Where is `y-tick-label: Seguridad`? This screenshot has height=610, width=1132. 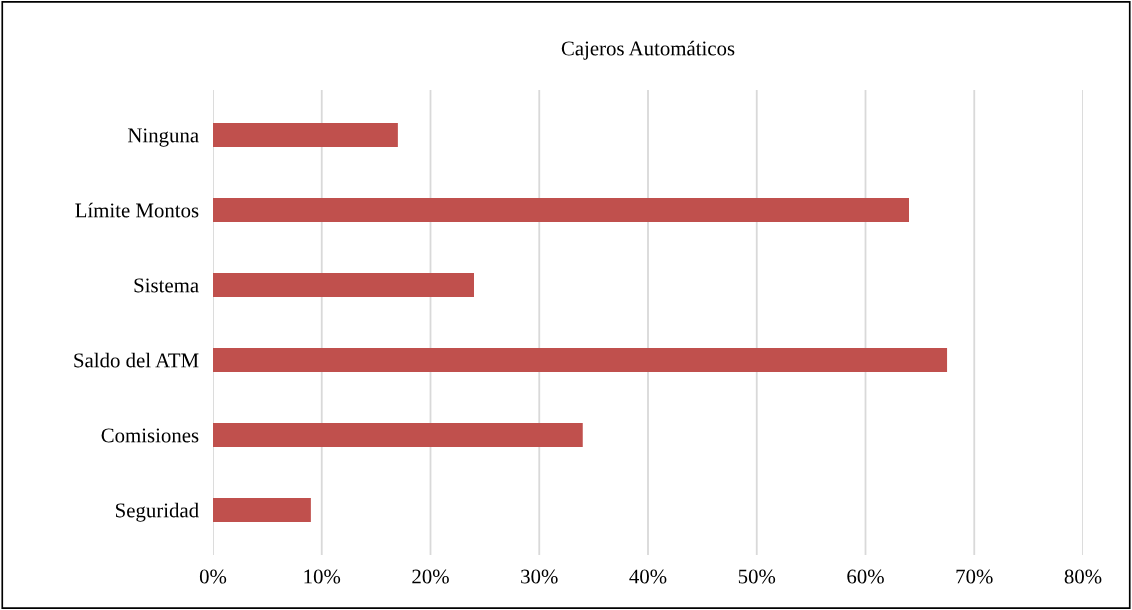
y-tick-label: Seguridad is located at coordinates (157, 512).